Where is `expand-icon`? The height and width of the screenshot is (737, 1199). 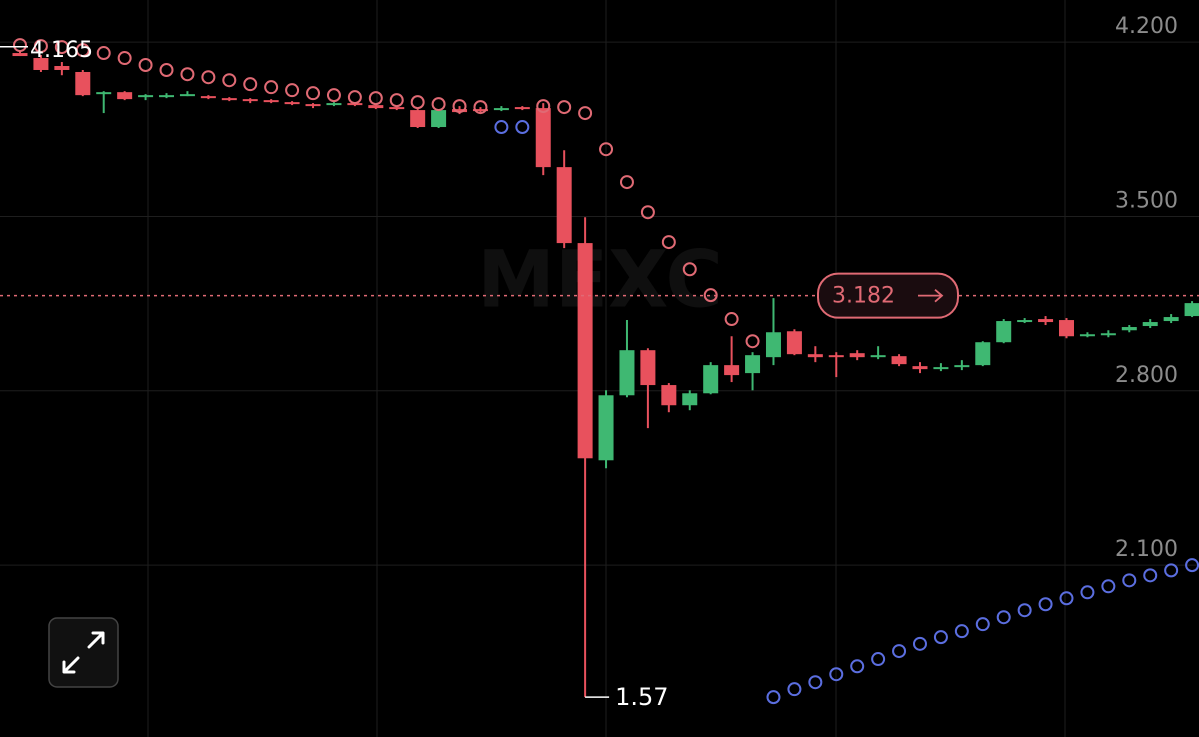
expand-icon is located at coordinates (83, 652).